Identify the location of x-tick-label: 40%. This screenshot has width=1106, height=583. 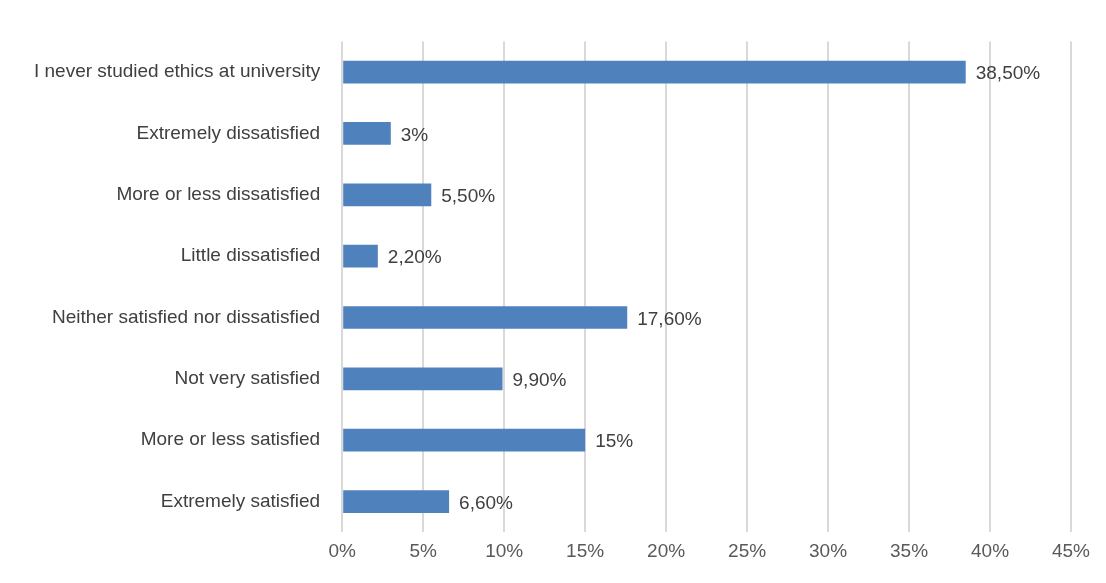
(990, 550).